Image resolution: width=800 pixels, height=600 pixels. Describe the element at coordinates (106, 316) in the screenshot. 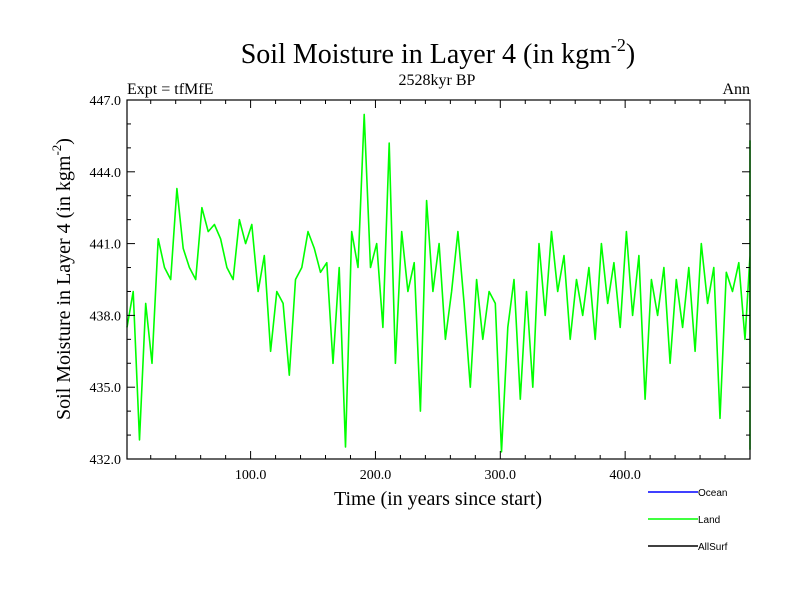

I see `y-tick-label: 438.0` at that location.